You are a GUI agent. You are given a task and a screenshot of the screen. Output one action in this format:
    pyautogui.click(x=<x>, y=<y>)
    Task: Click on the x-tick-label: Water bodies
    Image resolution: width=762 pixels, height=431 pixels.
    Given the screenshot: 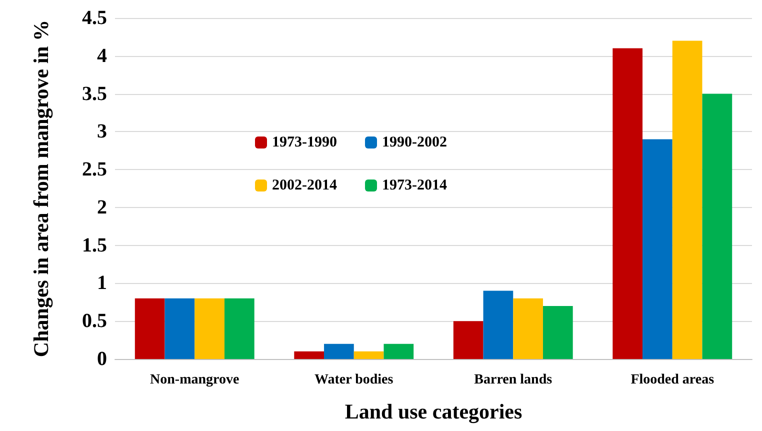 What is the action you would take?
    pyautogui.click(x=354, y=380)
    